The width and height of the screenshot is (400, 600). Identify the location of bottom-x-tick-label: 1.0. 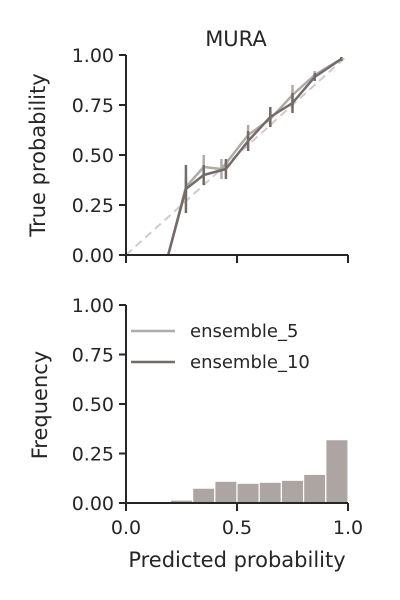
(348, 528).